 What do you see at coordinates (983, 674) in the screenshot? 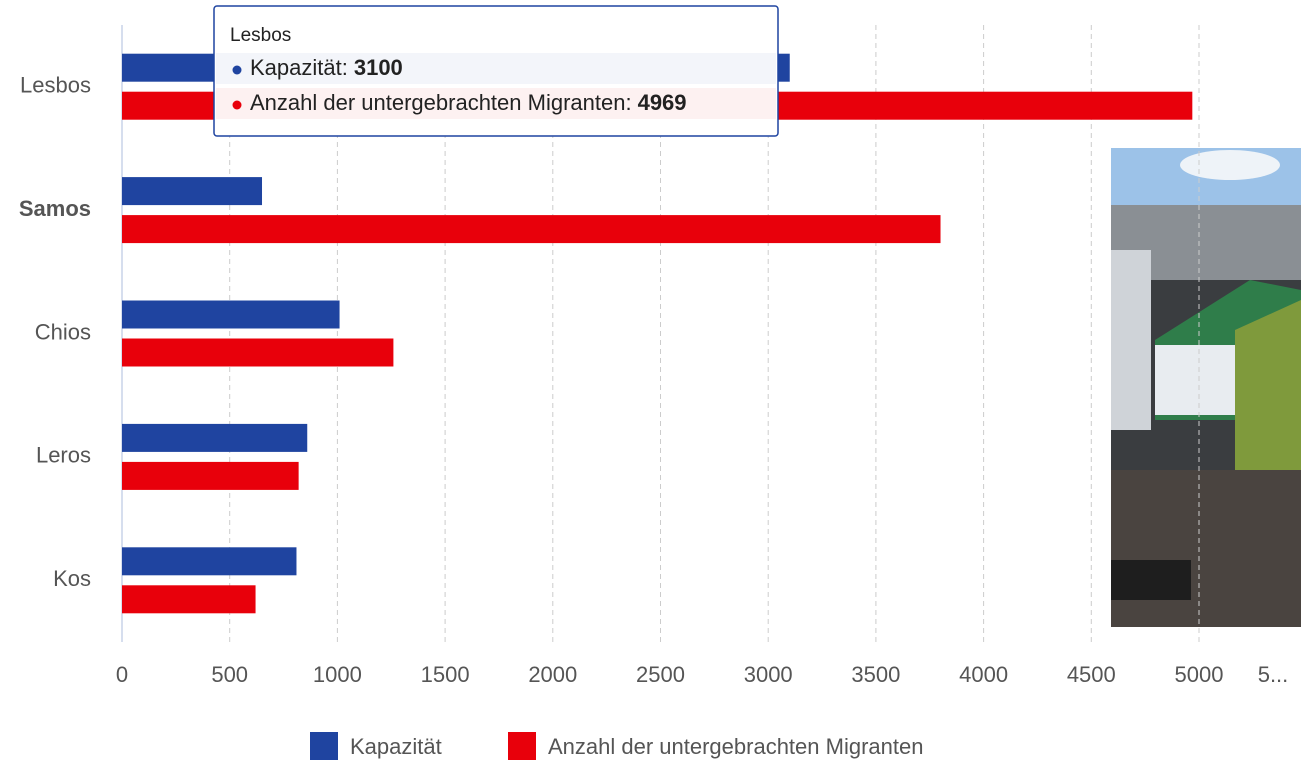
I see `x-tick-label: 4000` at bounding box center [983, 674].